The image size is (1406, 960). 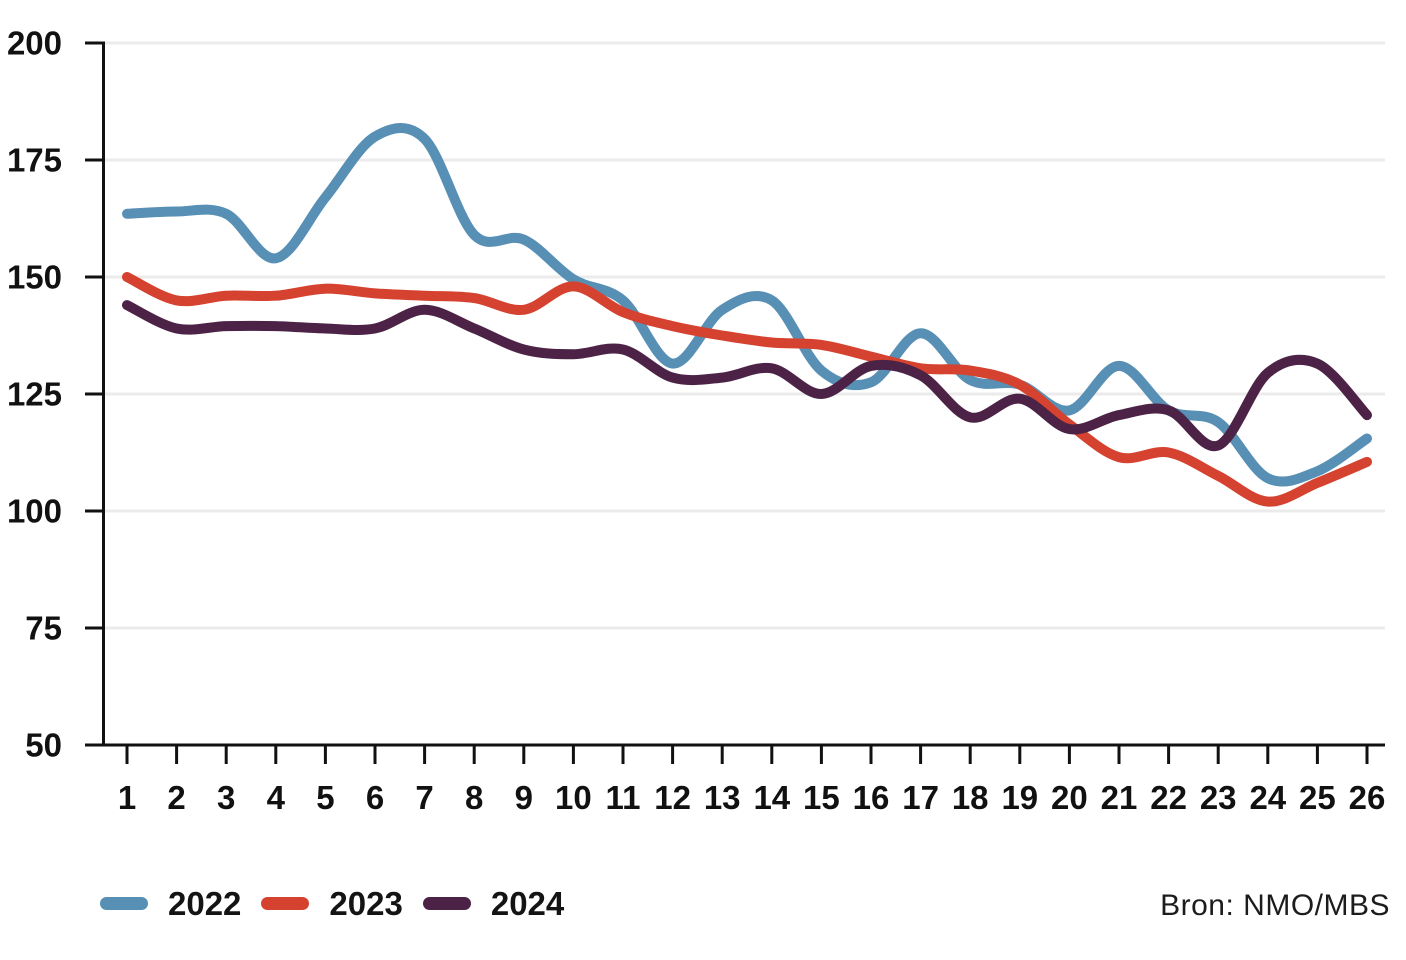 I want to click on legend-label-2024: 2024, so click(x=527, y=903).